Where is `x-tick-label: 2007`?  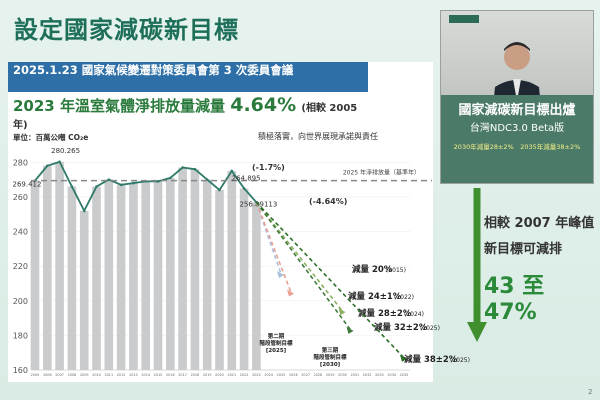 x-tick-label: 2007 is located at coordinates (59, 375).